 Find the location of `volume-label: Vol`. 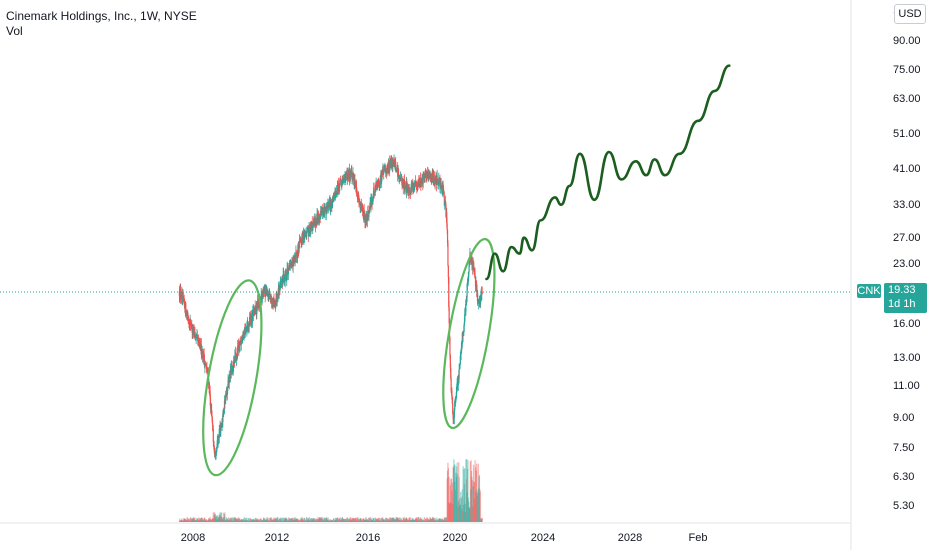

volume-label: Vol is located at coordinates (14, 31).